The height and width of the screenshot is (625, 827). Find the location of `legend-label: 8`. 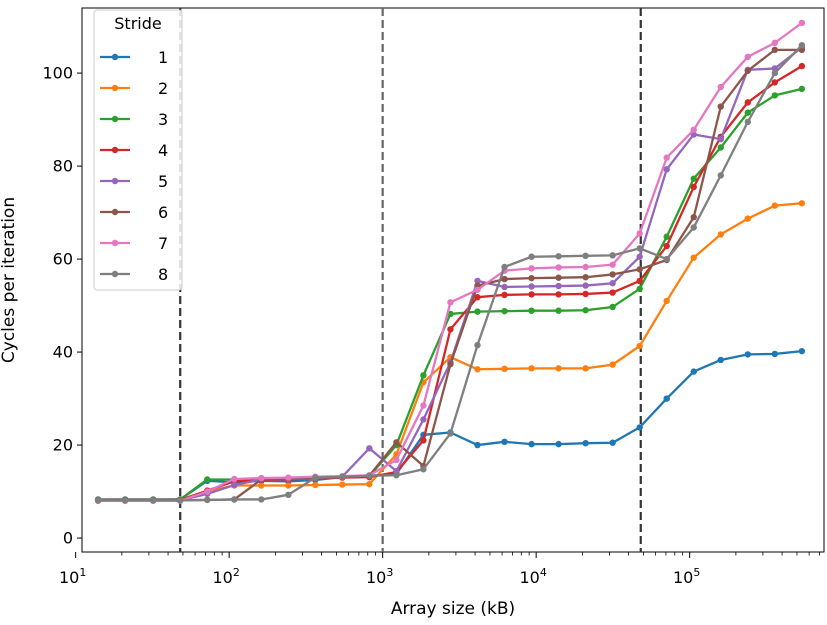

legend-label: 8 is located at coordinates (163, 274).